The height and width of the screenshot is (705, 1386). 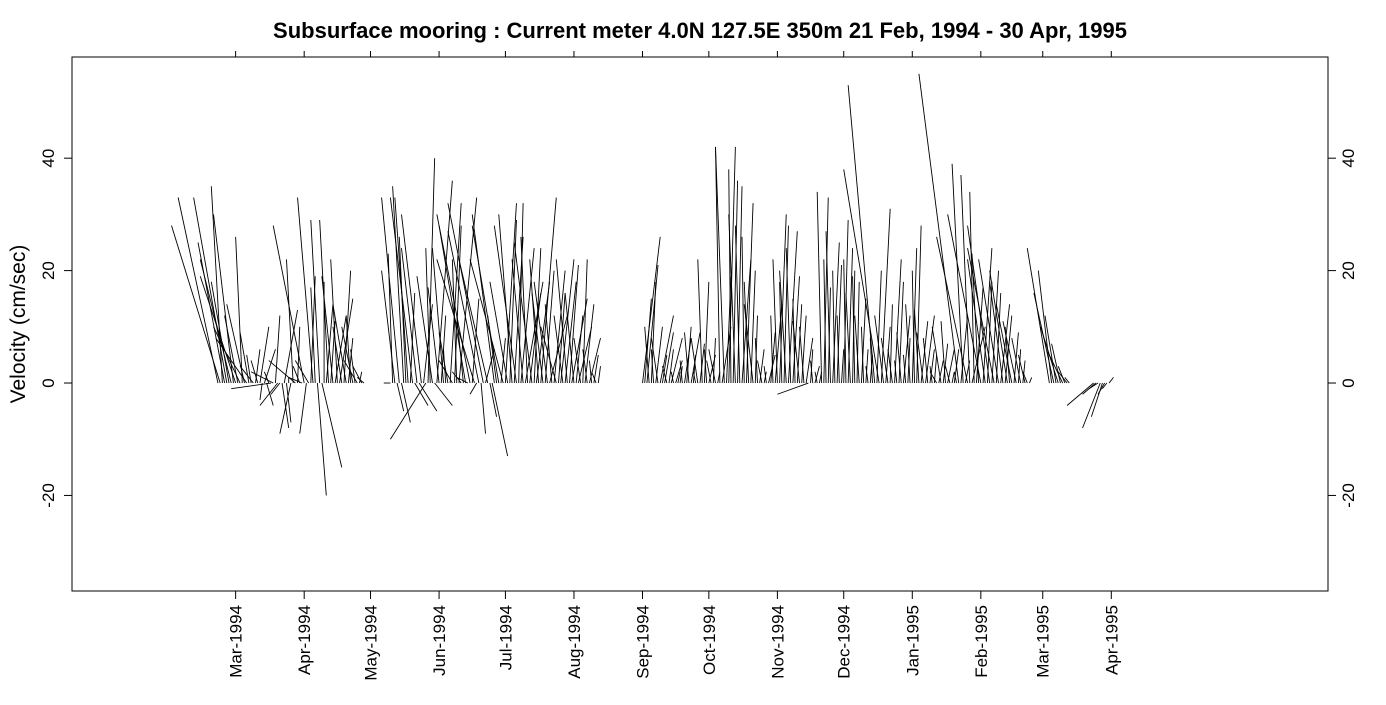 What do you see at coordinates (304, 640) in the screenshot?
I see `x-tick-label: Apr-1994` at bounding box center [304, 640].